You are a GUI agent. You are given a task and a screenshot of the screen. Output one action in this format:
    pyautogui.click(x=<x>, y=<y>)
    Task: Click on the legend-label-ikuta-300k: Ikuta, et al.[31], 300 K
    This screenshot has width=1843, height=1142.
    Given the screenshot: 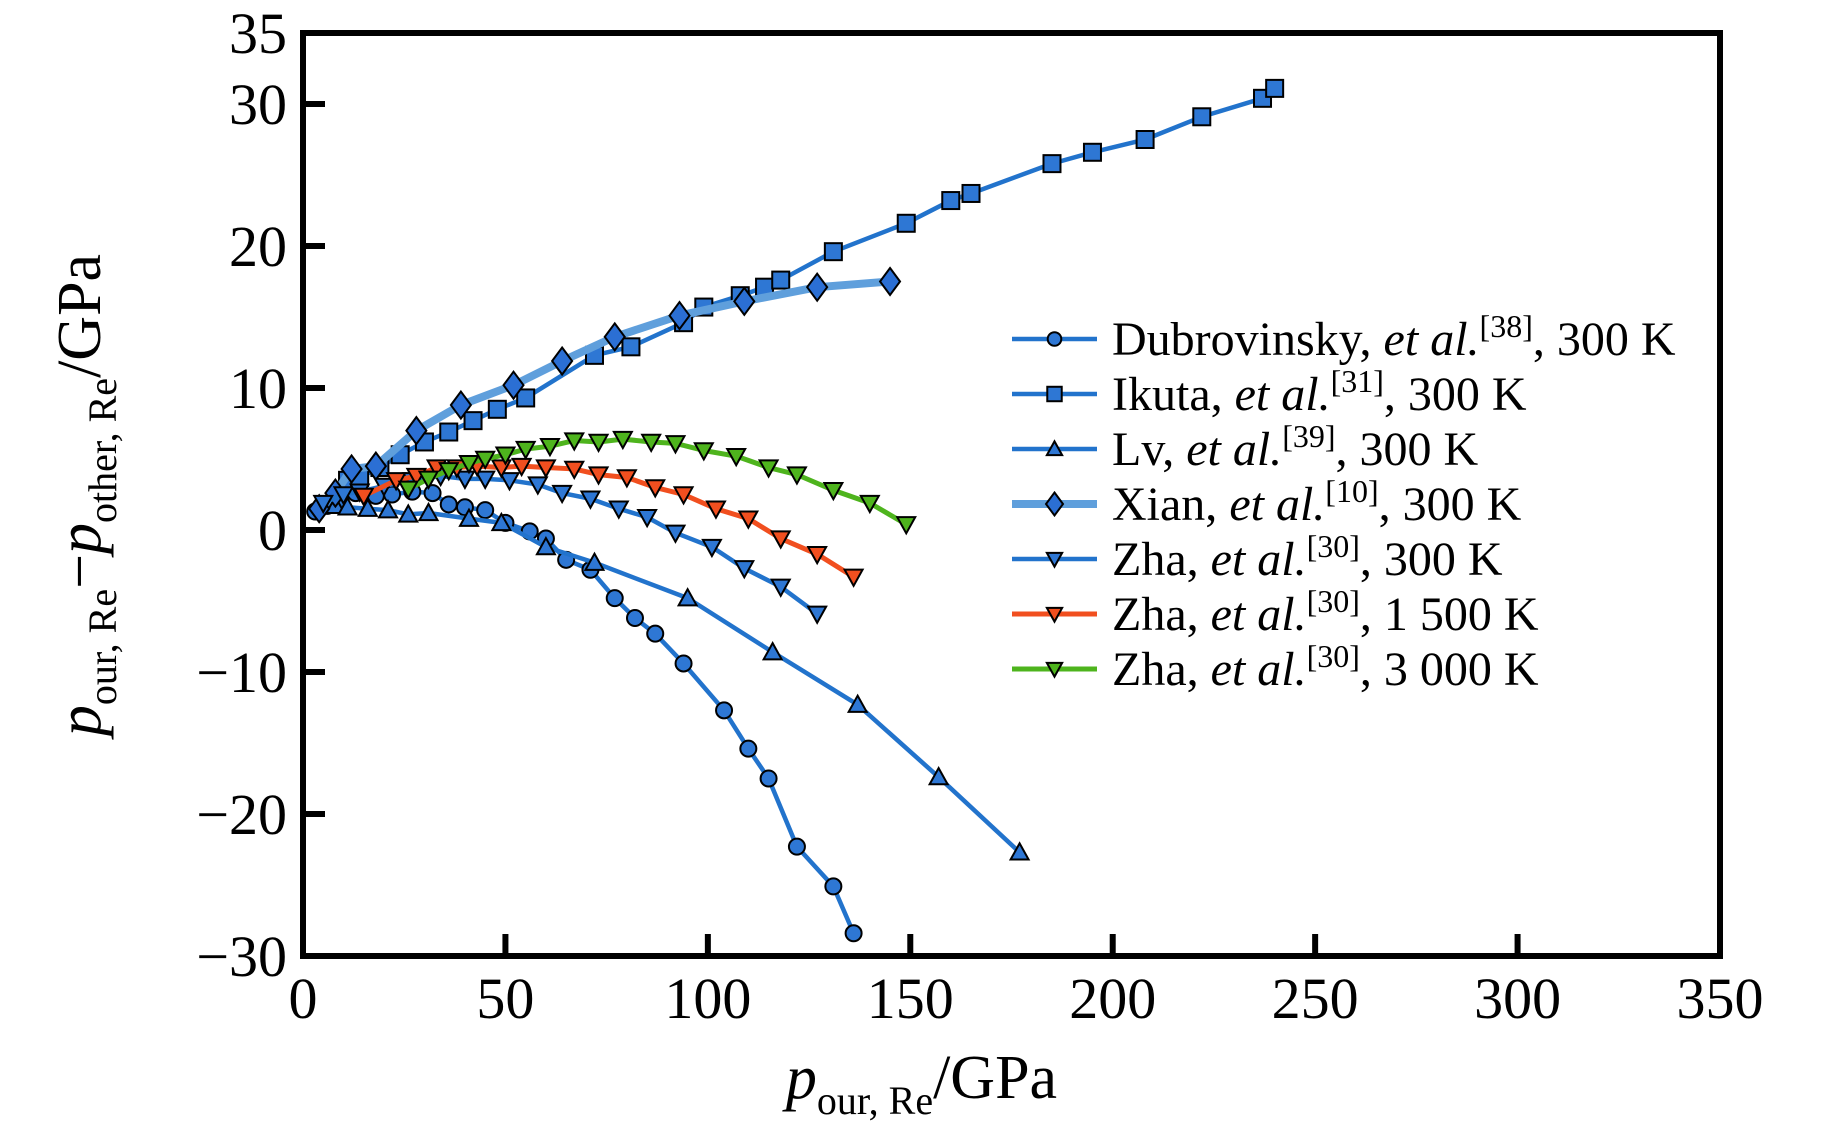 What is the action you would take?
    pyautogui.click(x=1319, y=392)
    